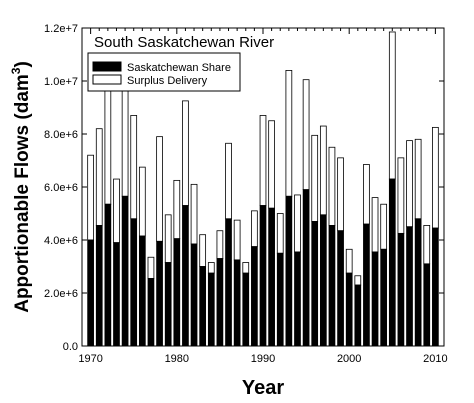 The image size is (474, 403). Describe the element at coordinates (142, 201) in the screenshot. I see `bar-surplus-delivery-1976` at that location.